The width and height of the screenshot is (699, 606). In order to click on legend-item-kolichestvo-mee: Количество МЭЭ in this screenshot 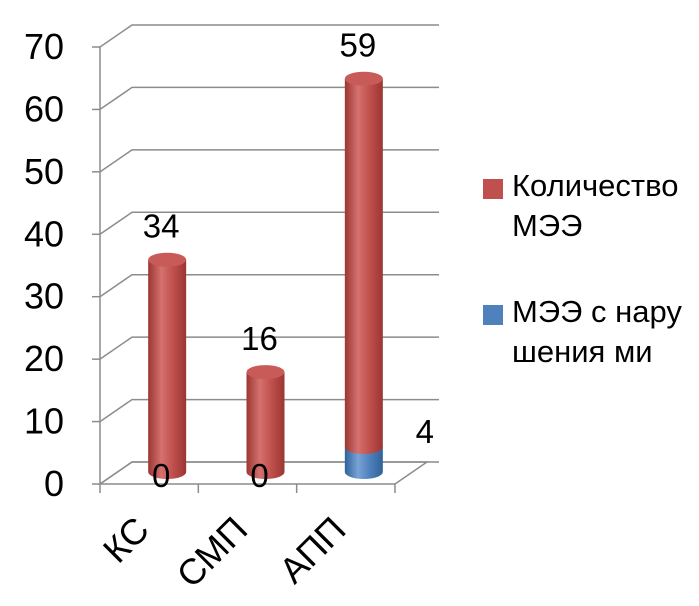, I will do `click(588, 206)`.